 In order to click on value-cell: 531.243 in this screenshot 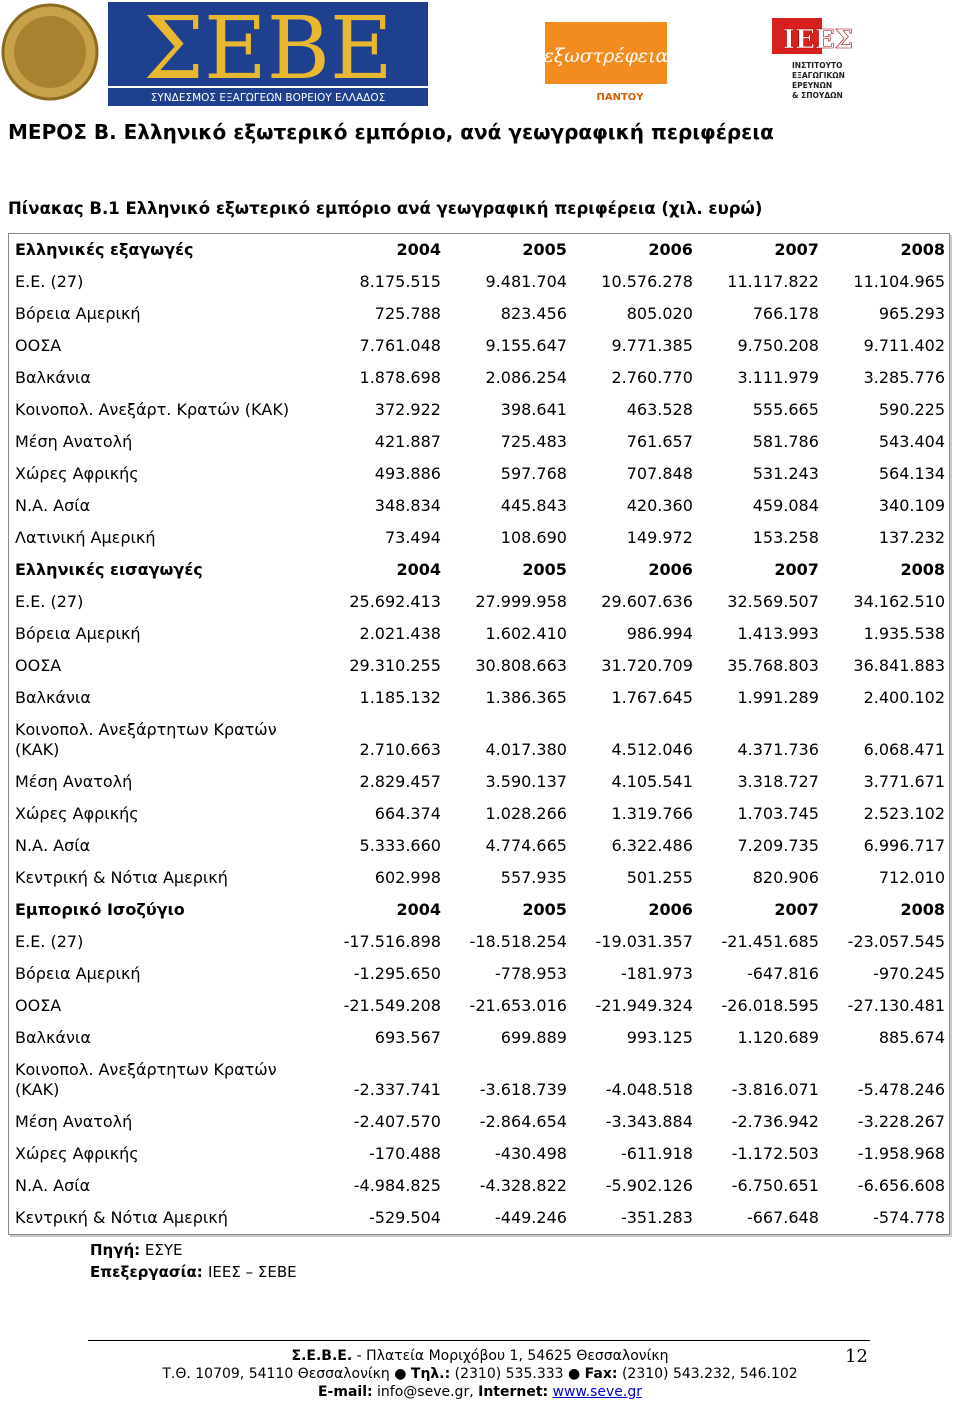, I will do `click(785, 473)`.